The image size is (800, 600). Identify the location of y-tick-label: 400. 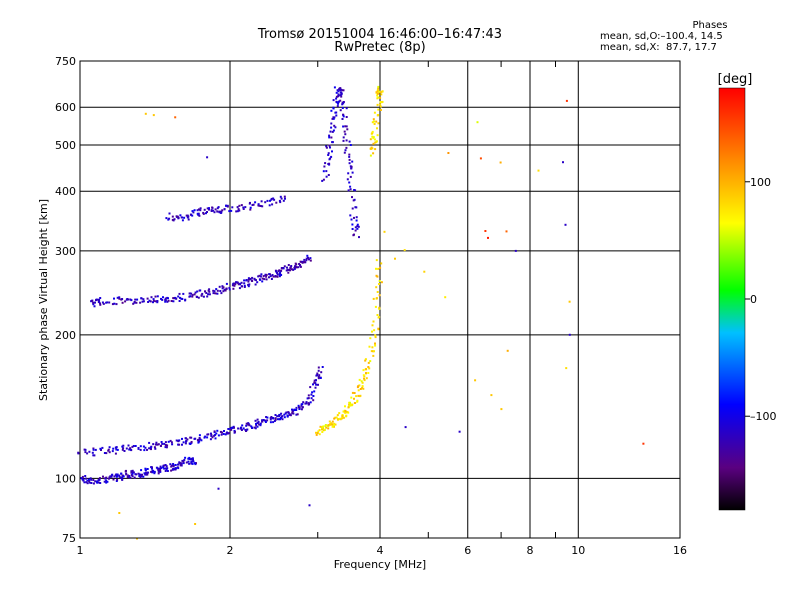
(65, 191).